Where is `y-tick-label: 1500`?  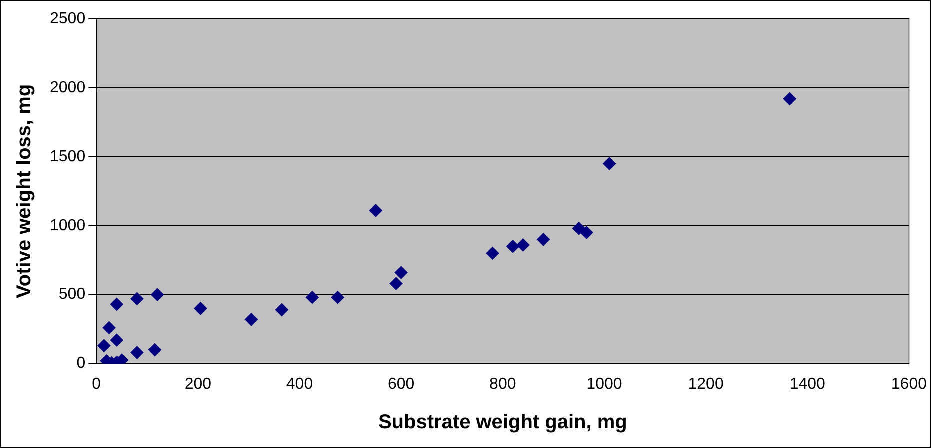 y-tick-label: 1500 is located at coordinates (68, 157).